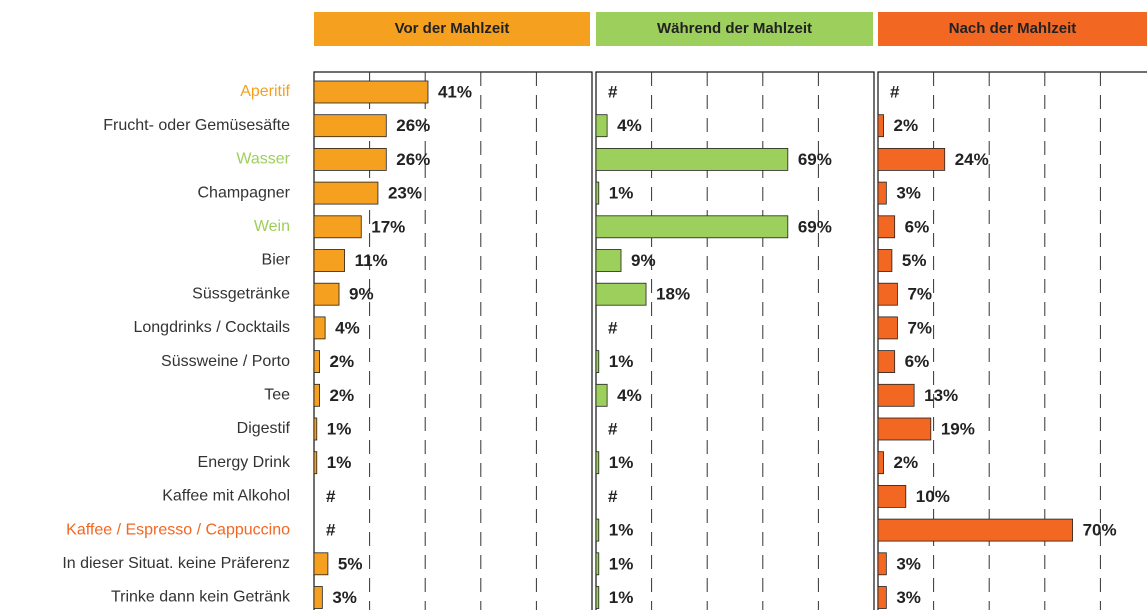  I want to click on category-label: Süssgetränke, so click(241, 293).